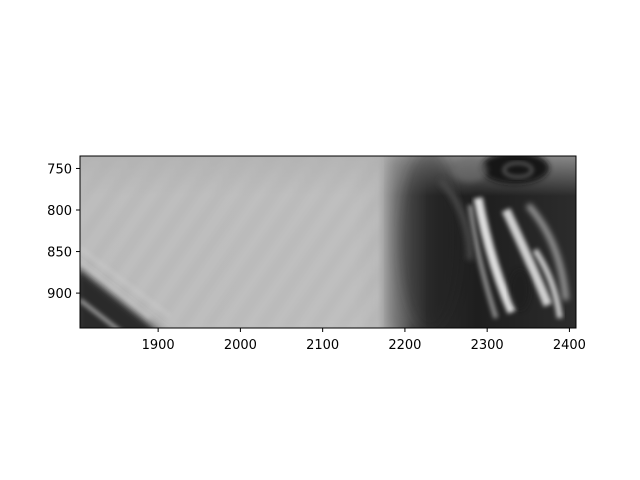  What do you see at coordinates (364, 340) in the screenshot?
I see `x-axis: 1900 2000 2100 2200 2300 2400` at bounding box center [364, 340].